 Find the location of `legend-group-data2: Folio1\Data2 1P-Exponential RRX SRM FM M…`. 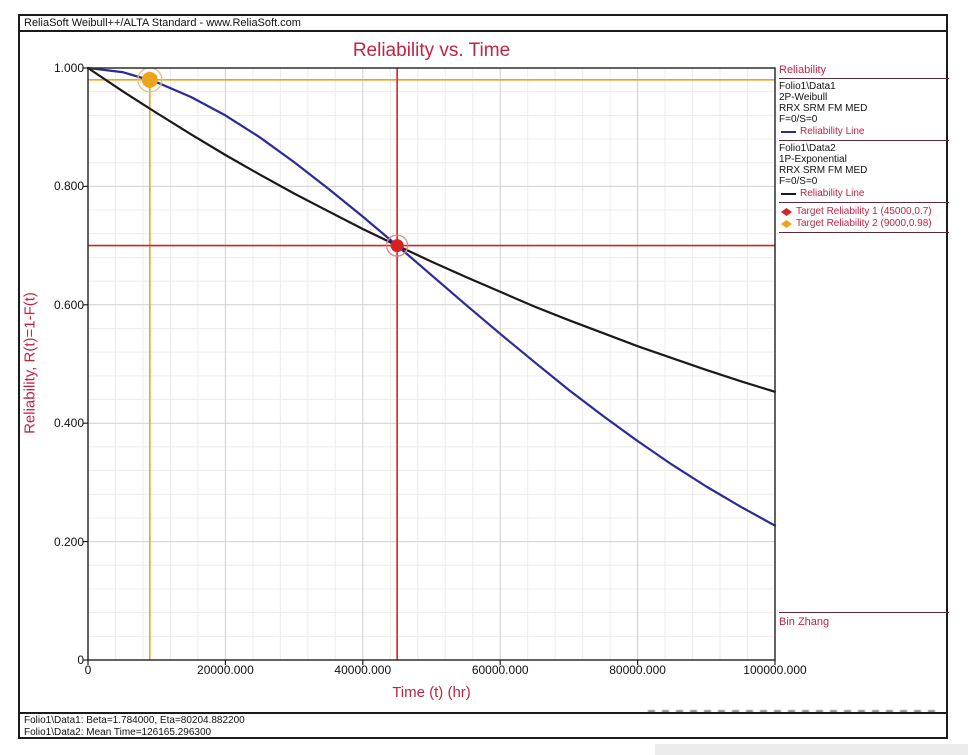

legend-group-data2: Folio1\Data2 1P-Exponential RRX SRM FM M… is located at coordinates (864, 172).